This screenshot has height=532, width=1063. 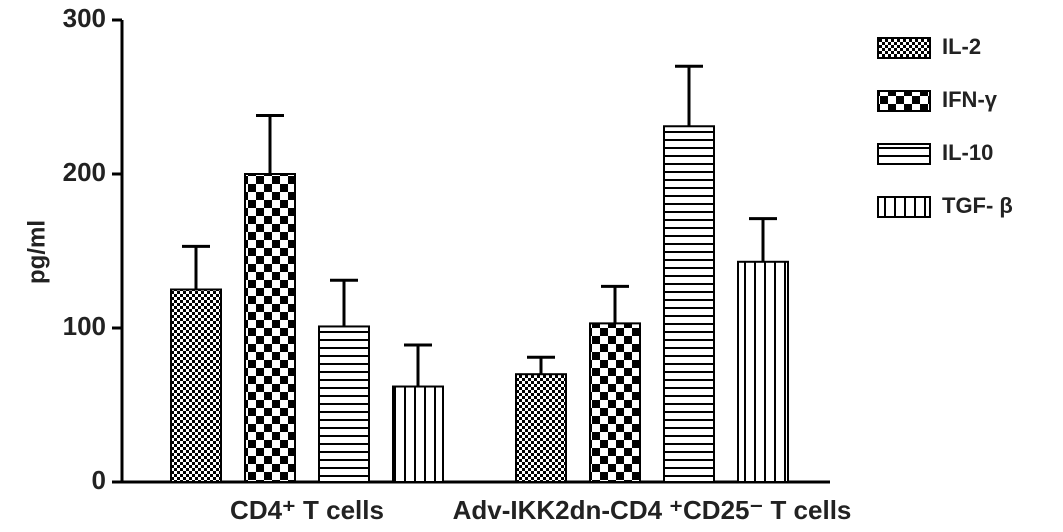 What do you see at coordinates (307, 510) in the screenshot?
I see `x-tick-label: CD4⁺ T cells` at bounding box center [307, 510].